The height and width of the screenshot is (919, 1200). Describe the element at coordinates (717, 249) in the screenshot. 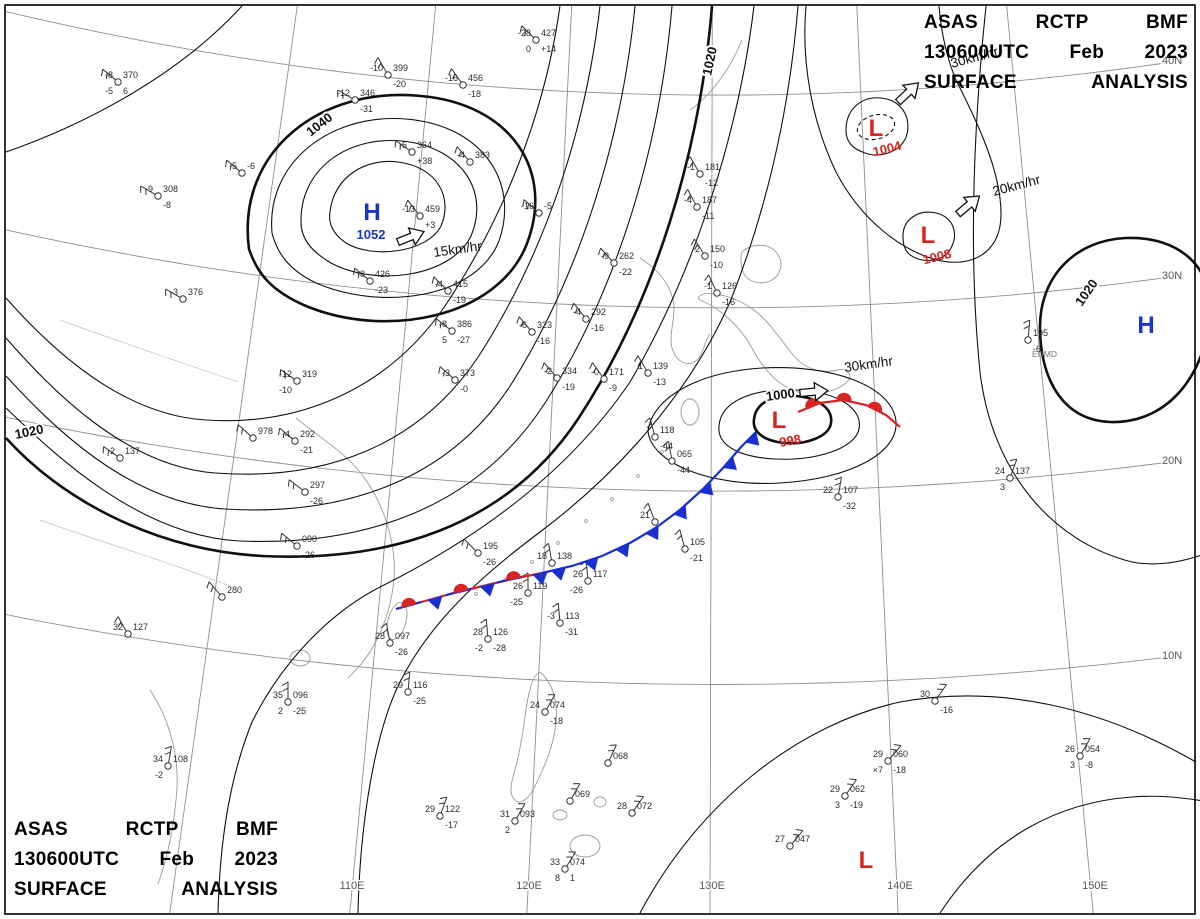

I see `svg-text: 150` at that location.